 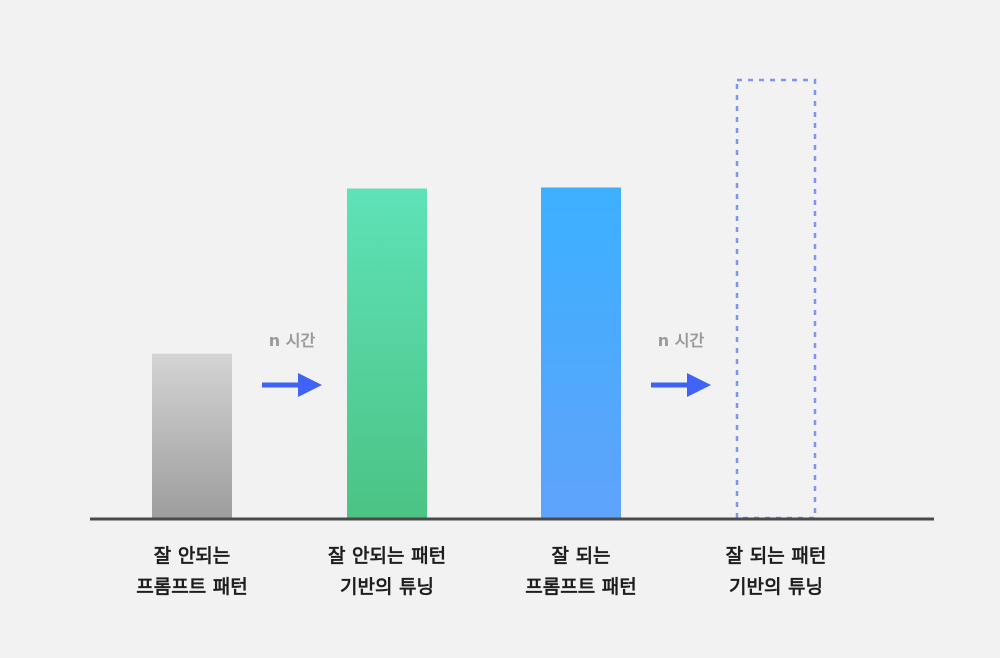 What do you see at coordinates (776, 587) in the screenshot?
I see `category-label-4-line-2: 기반의 튜닝` at bounding box center [776, 587].